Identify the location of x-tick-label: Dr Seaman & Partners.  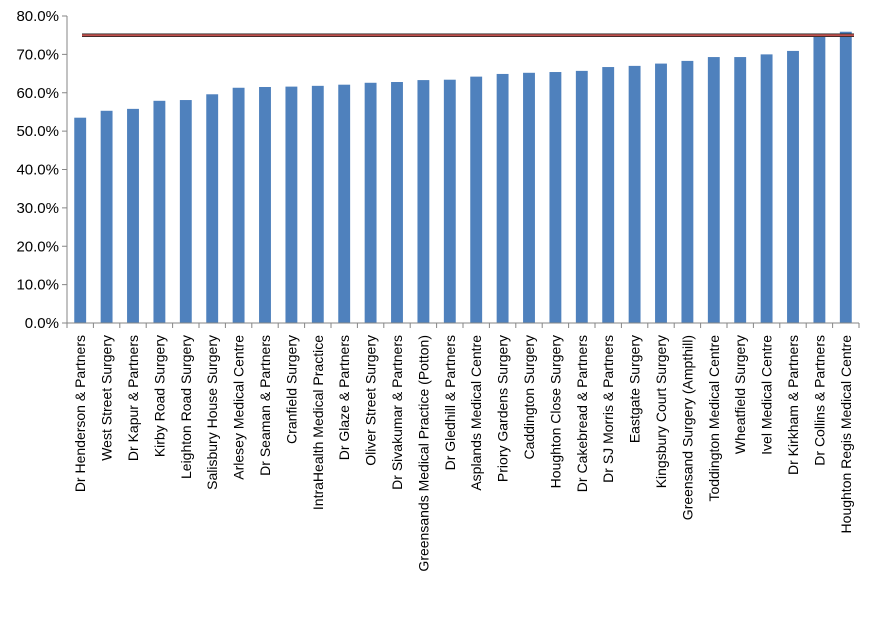
(265, 405).